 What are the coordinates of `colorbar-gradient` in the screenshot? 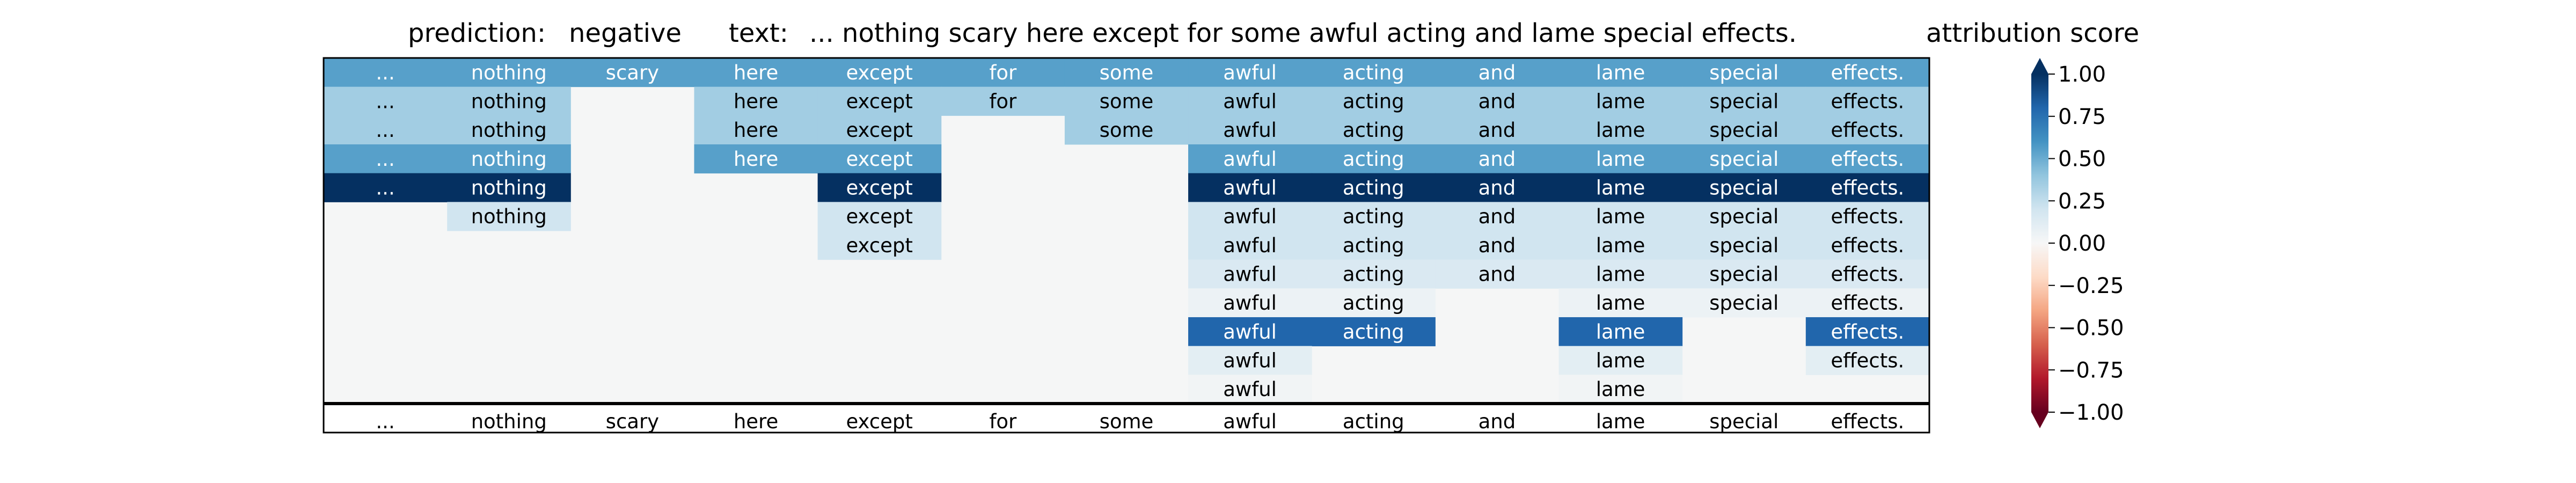 It's located at (2039, 243).